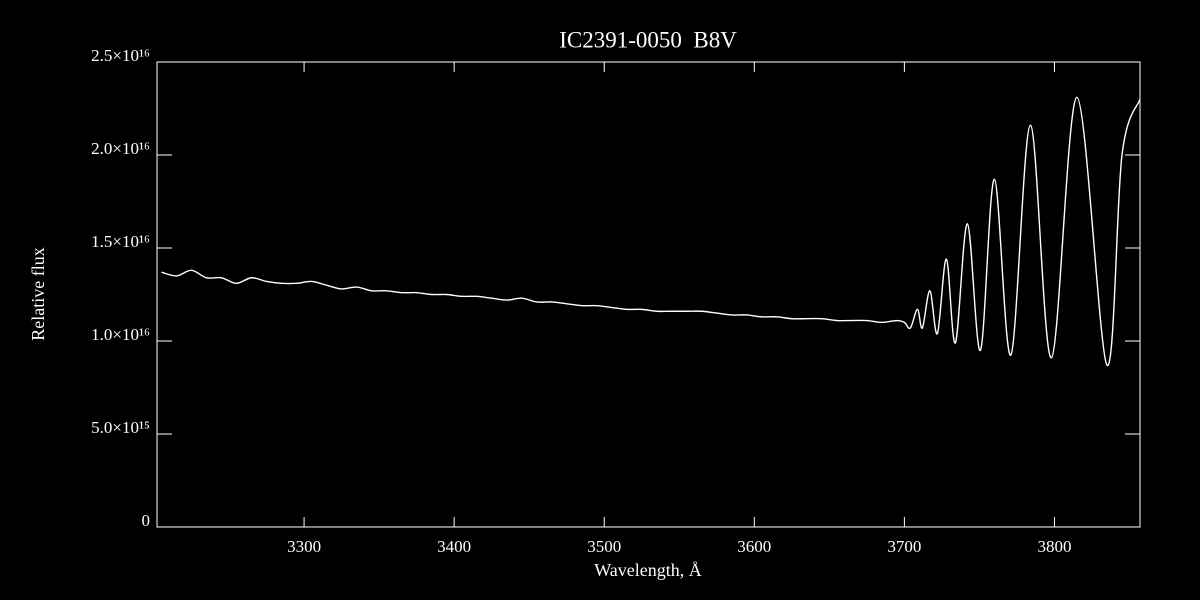  Describe the element at coordinates (120, 334) in the screenshot. I see `y-tick-label: 1.0×10¹⁶` at that location.